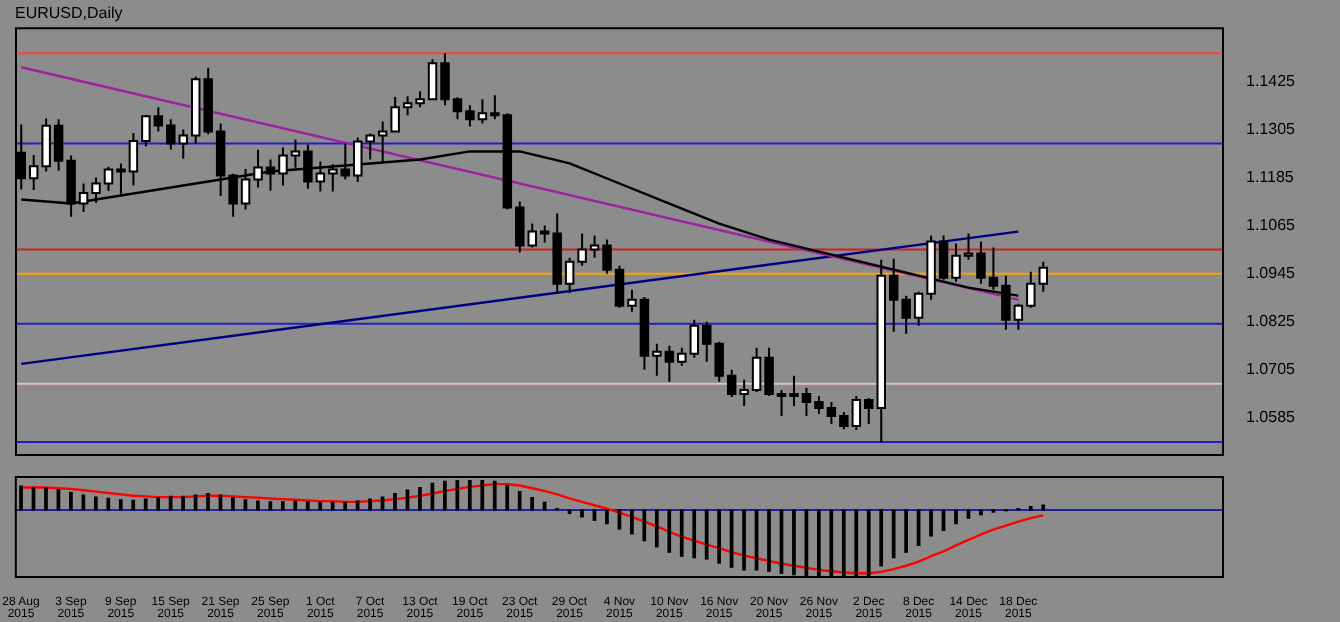  What do you see at coordinates (1271, 273) in the screenshot?
I see `y-tick-label: 1.0945` at bounding box center [1271, 273].